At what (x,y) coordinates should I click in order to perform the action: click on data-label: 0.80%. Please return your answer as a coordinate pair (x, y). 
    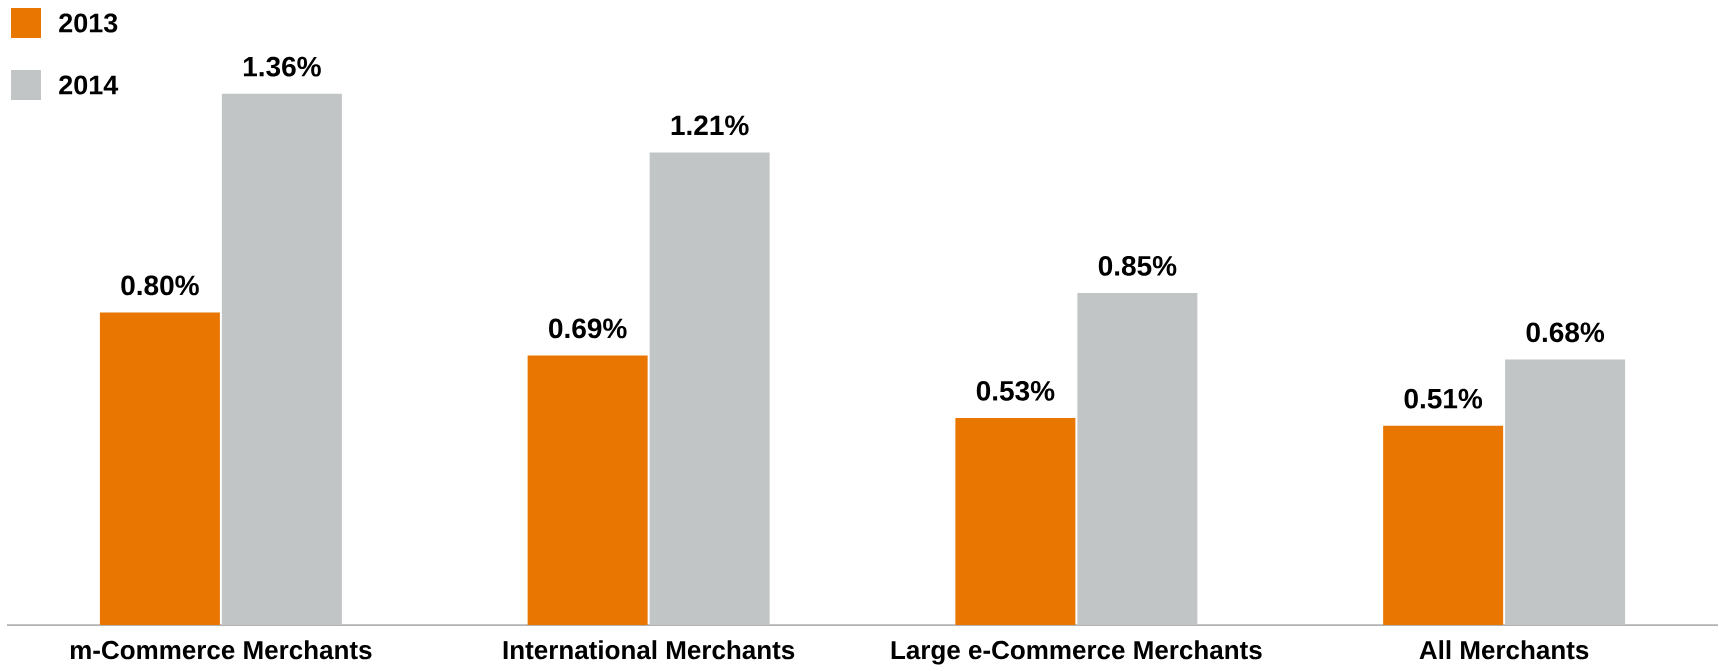
    Looking at the image, I should click on (160, 285).